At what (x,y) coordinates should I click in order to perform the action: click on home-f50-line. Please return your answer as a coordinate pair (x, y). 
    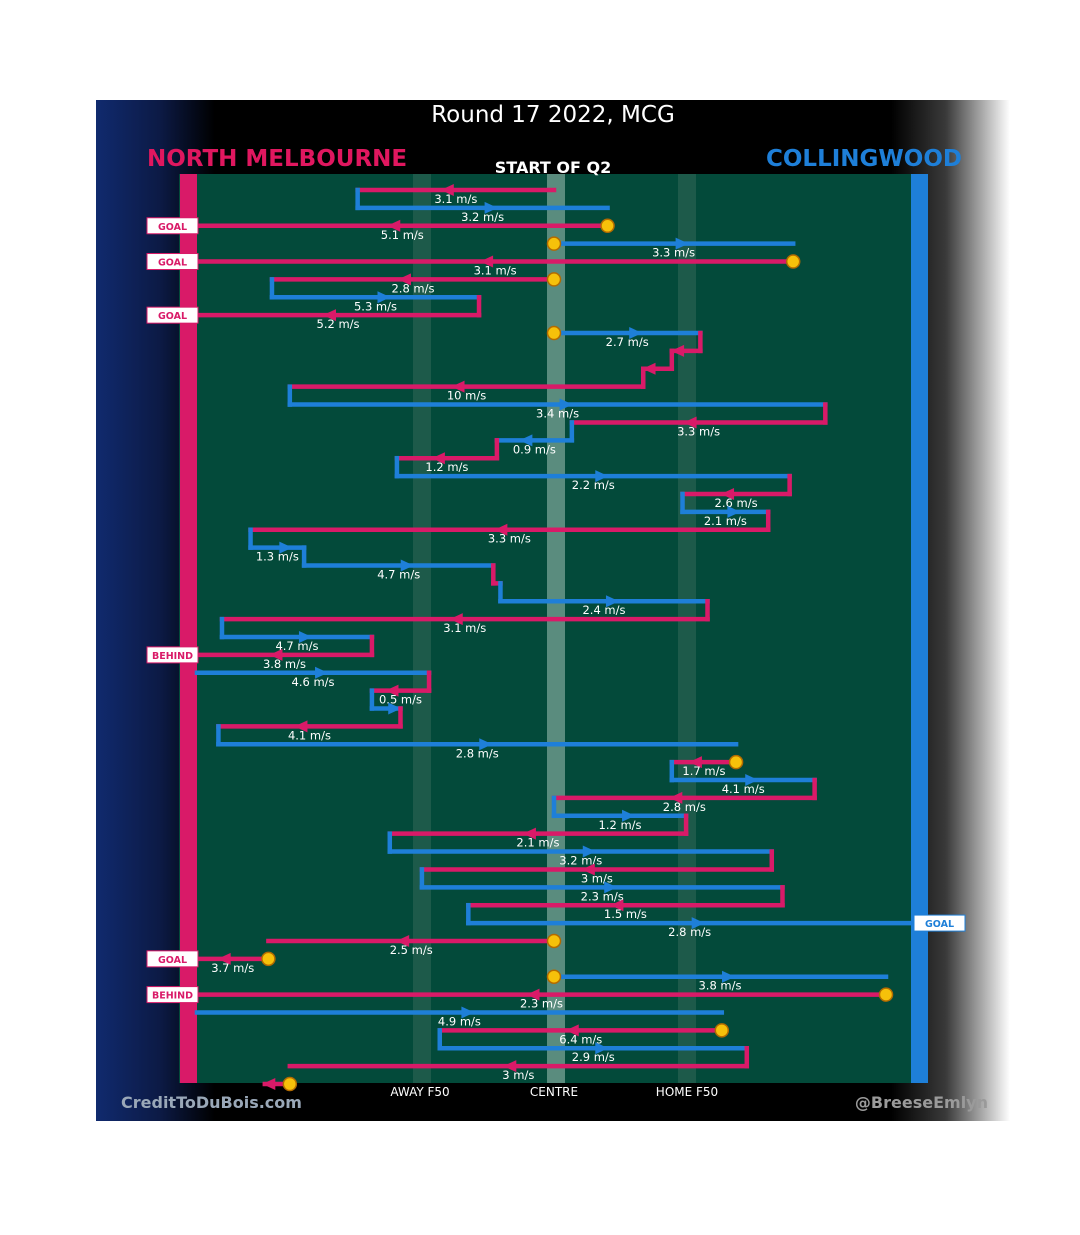
    Looking at the image, I should click on (687, 628).